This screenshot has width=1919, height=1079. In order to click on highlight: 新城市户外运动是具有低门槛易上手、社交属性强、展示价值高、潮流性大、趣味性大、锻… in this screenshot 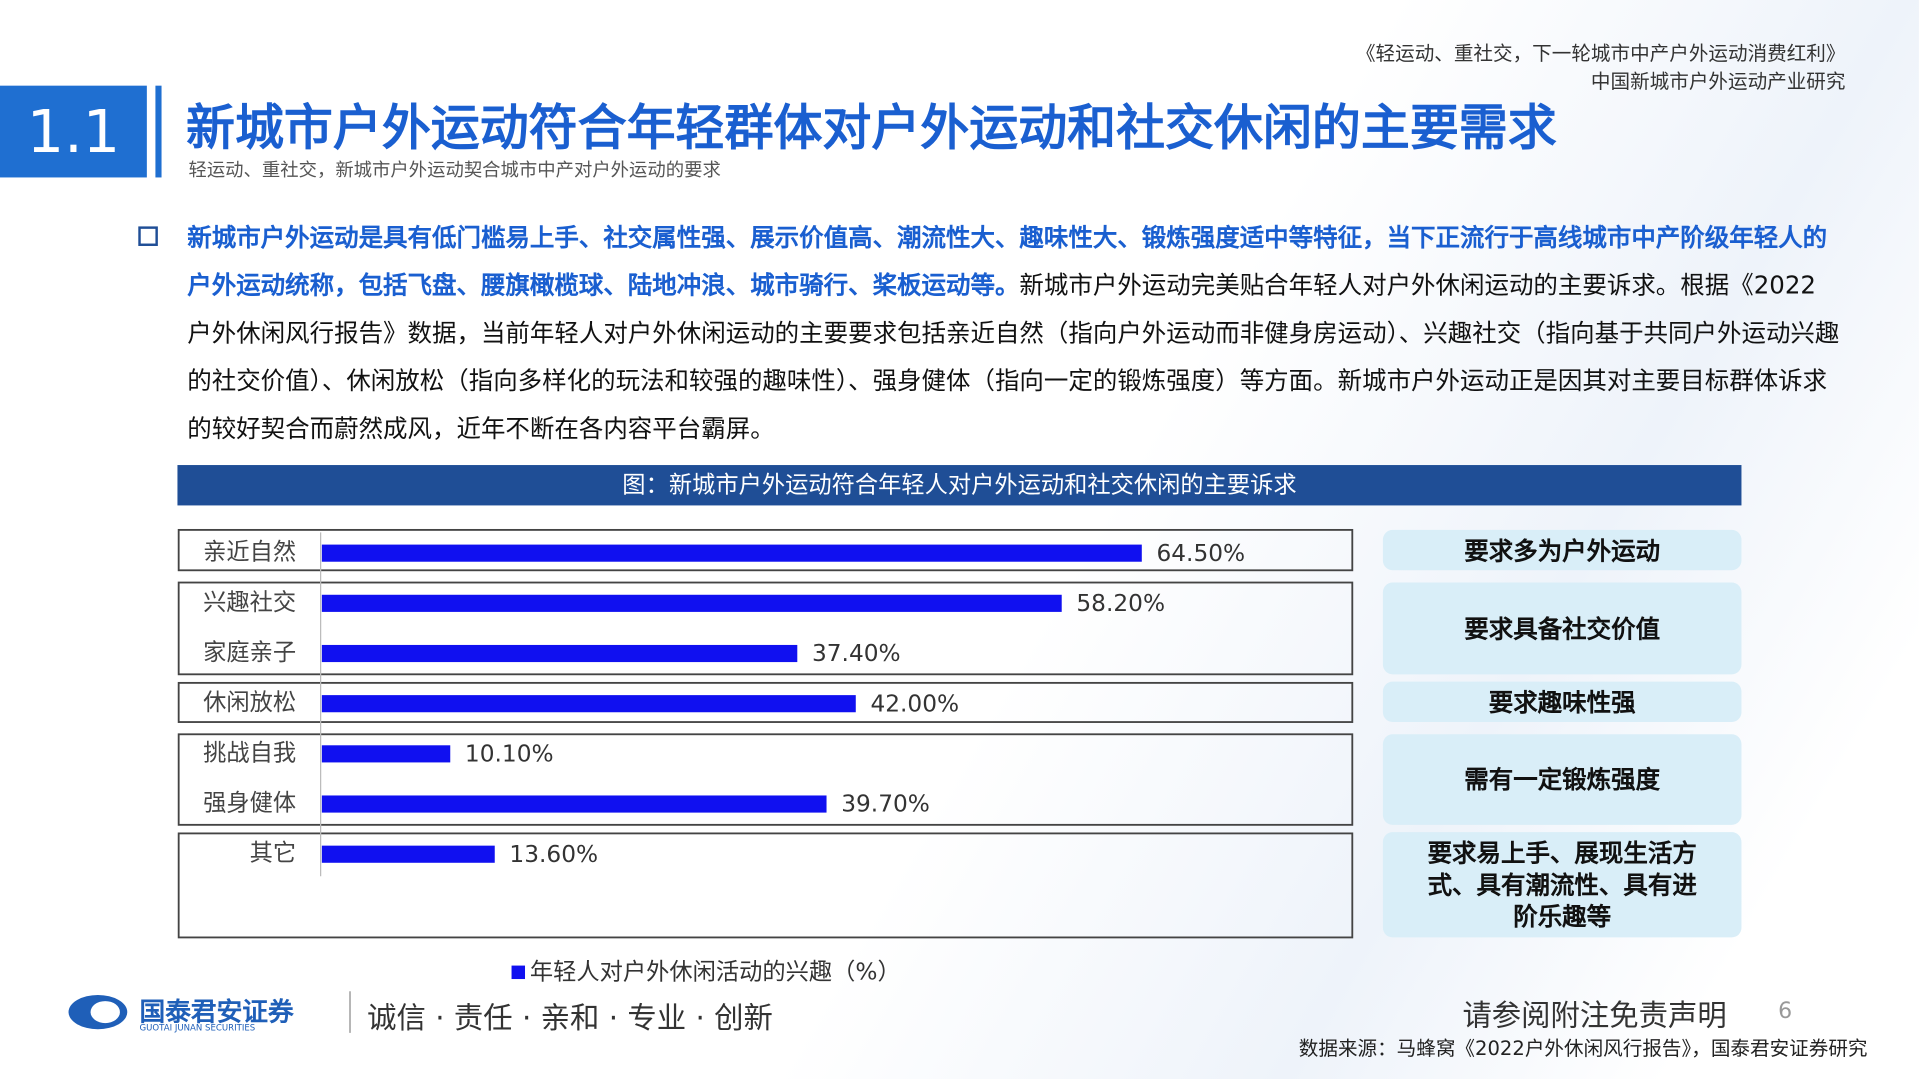, I will do `click(1007, 261)`.